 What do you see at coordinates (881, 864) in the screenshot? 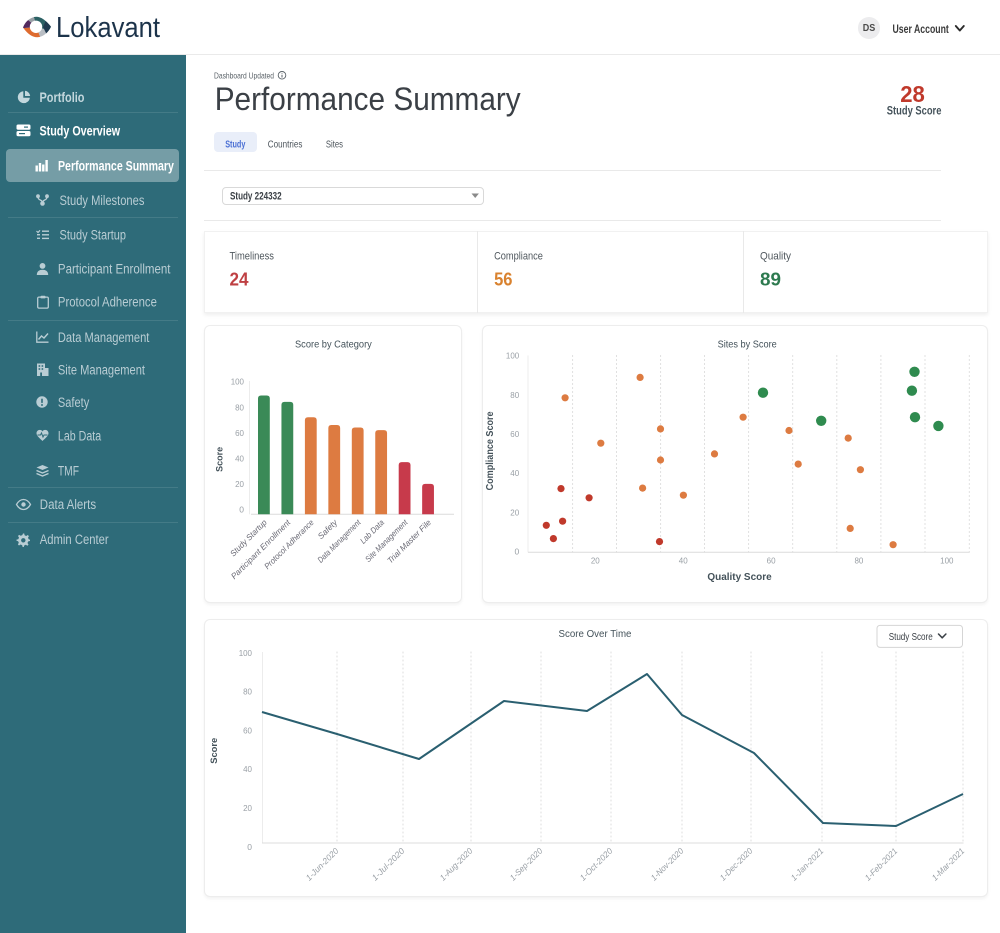
I see `svg-text: 1-Feb-2021` at bounding box center [881, 864].